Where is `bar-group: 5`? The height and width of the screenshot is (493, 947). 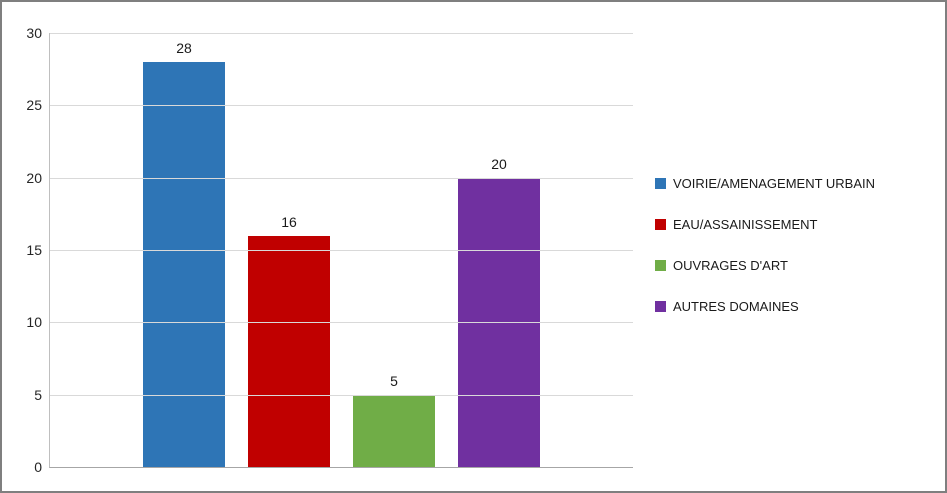 bar-group: 5 is located at coordinates (394, 250).